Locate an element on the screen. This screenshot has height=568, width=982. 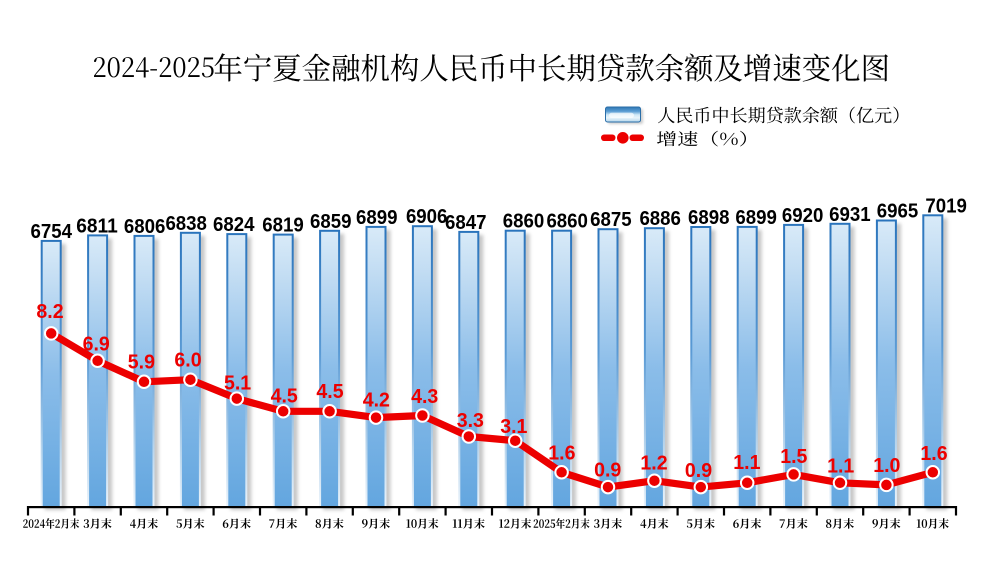
svg-text: 6931 is located at coordinates (850, 214).